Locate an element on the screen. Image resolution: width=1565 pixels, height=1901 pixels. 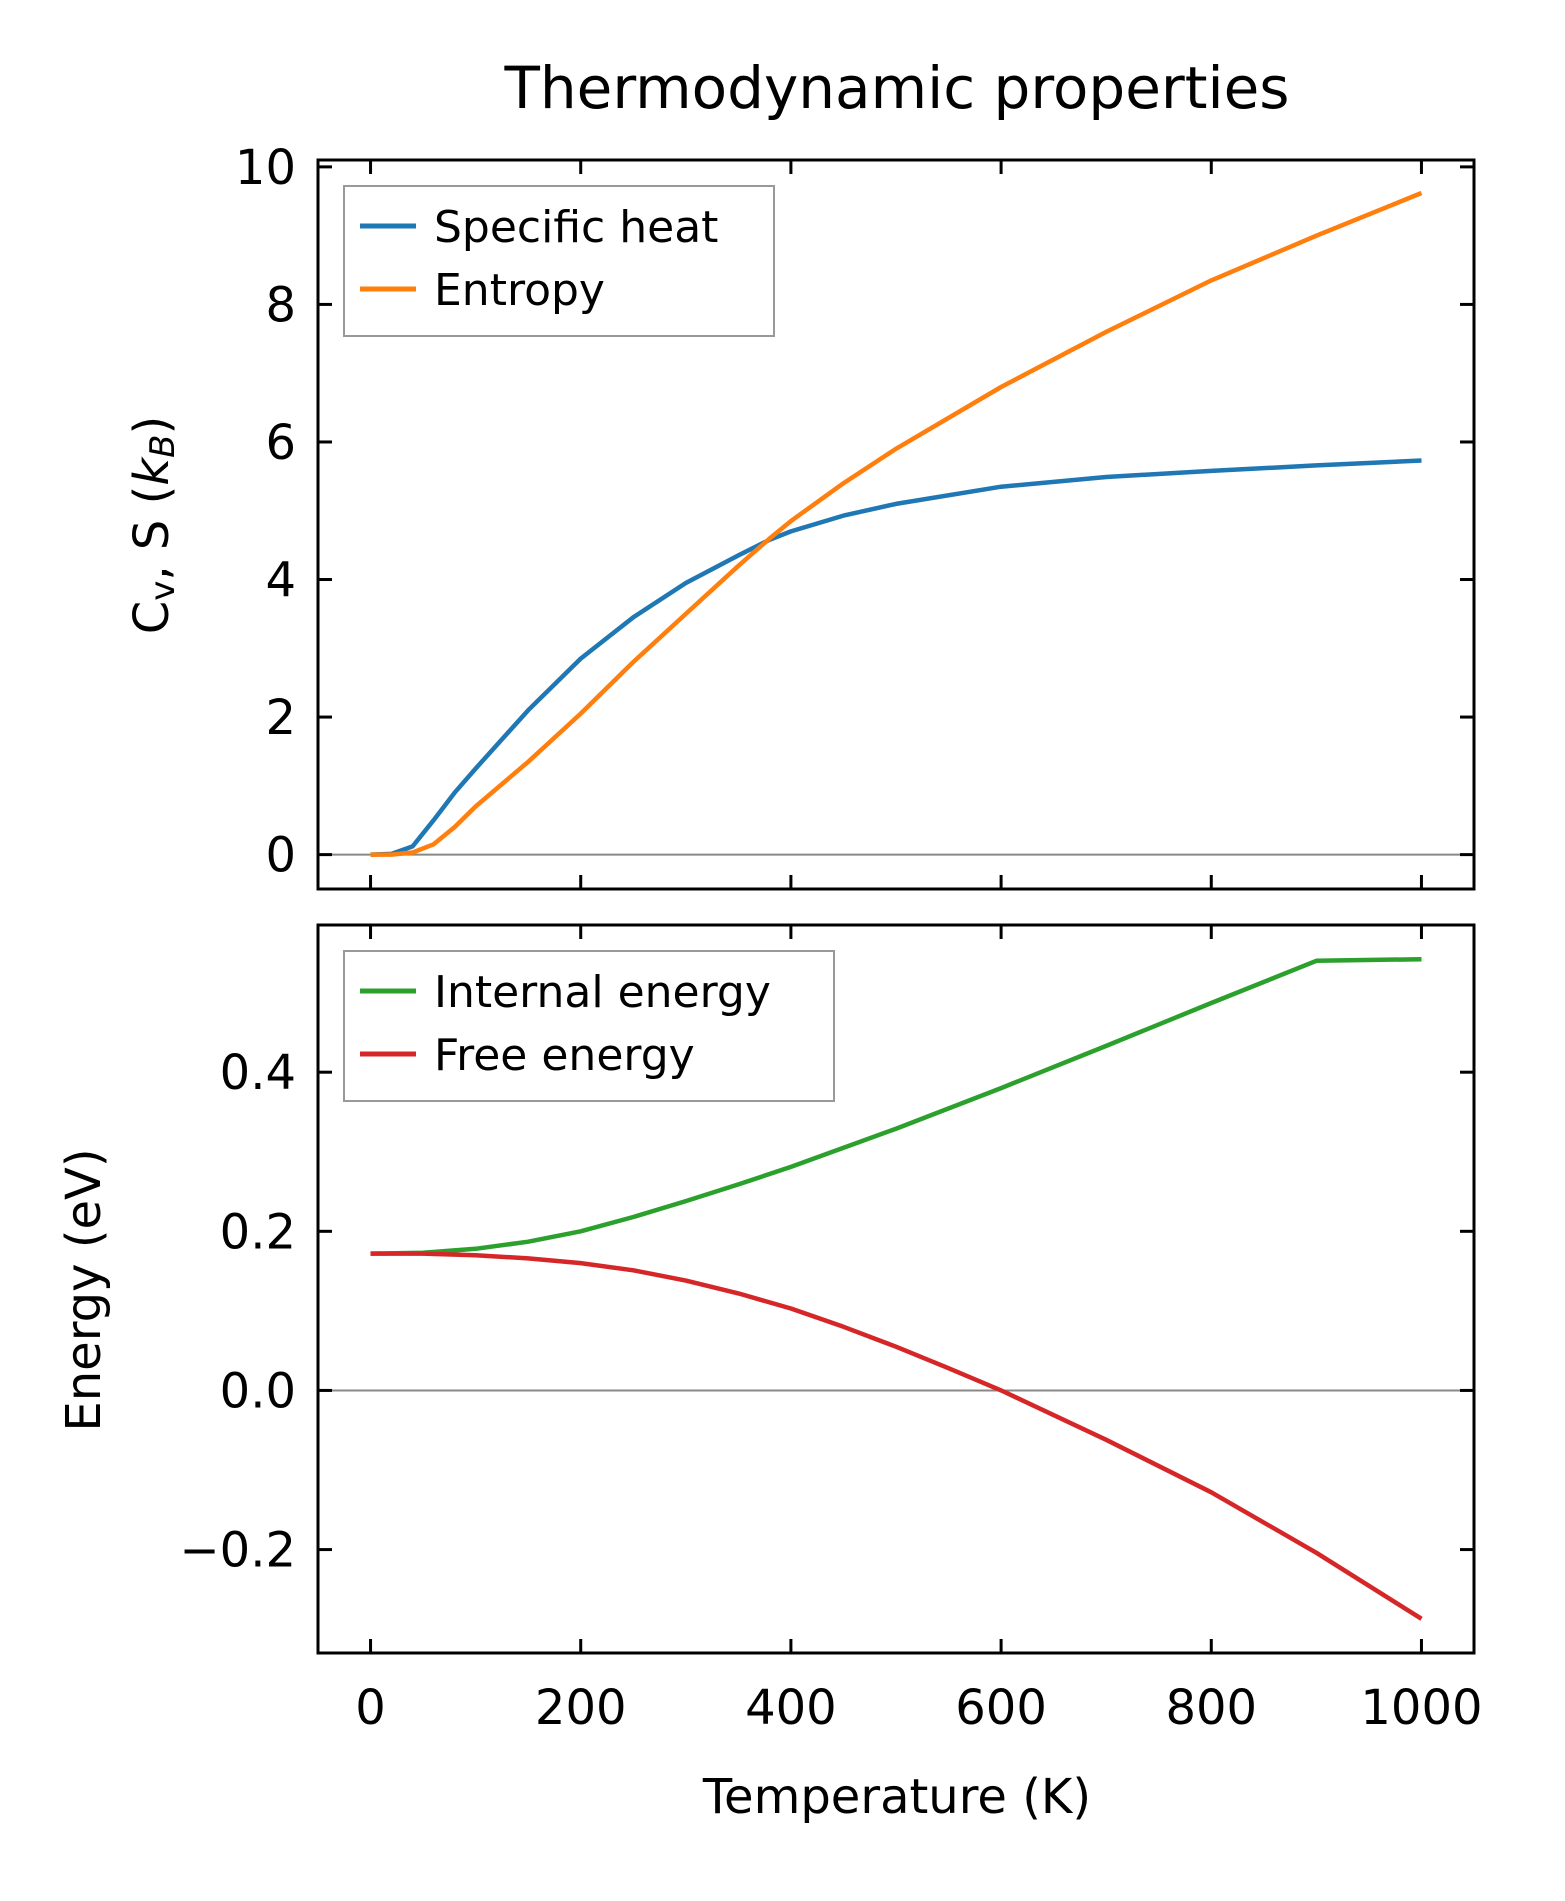
chart-title: Thermodynamic properties is located at coordinates (896, 88).